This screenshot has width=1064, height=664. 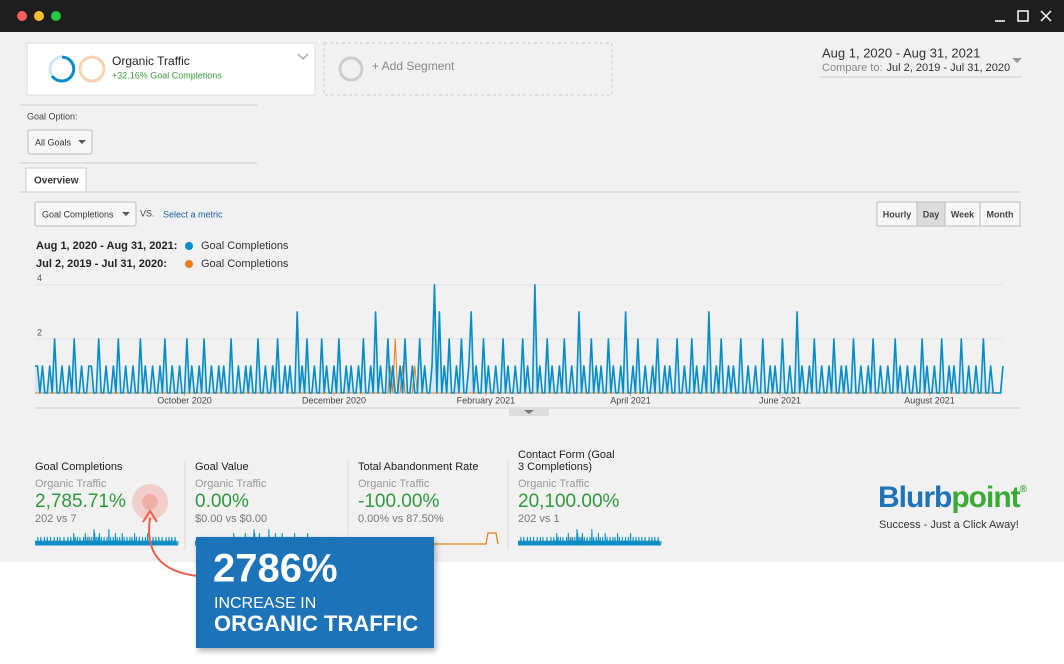 What do you see at coordinates (63, 69) in the screenshot?
I see `segment-donut-arc` at bounding box center [63, 69].